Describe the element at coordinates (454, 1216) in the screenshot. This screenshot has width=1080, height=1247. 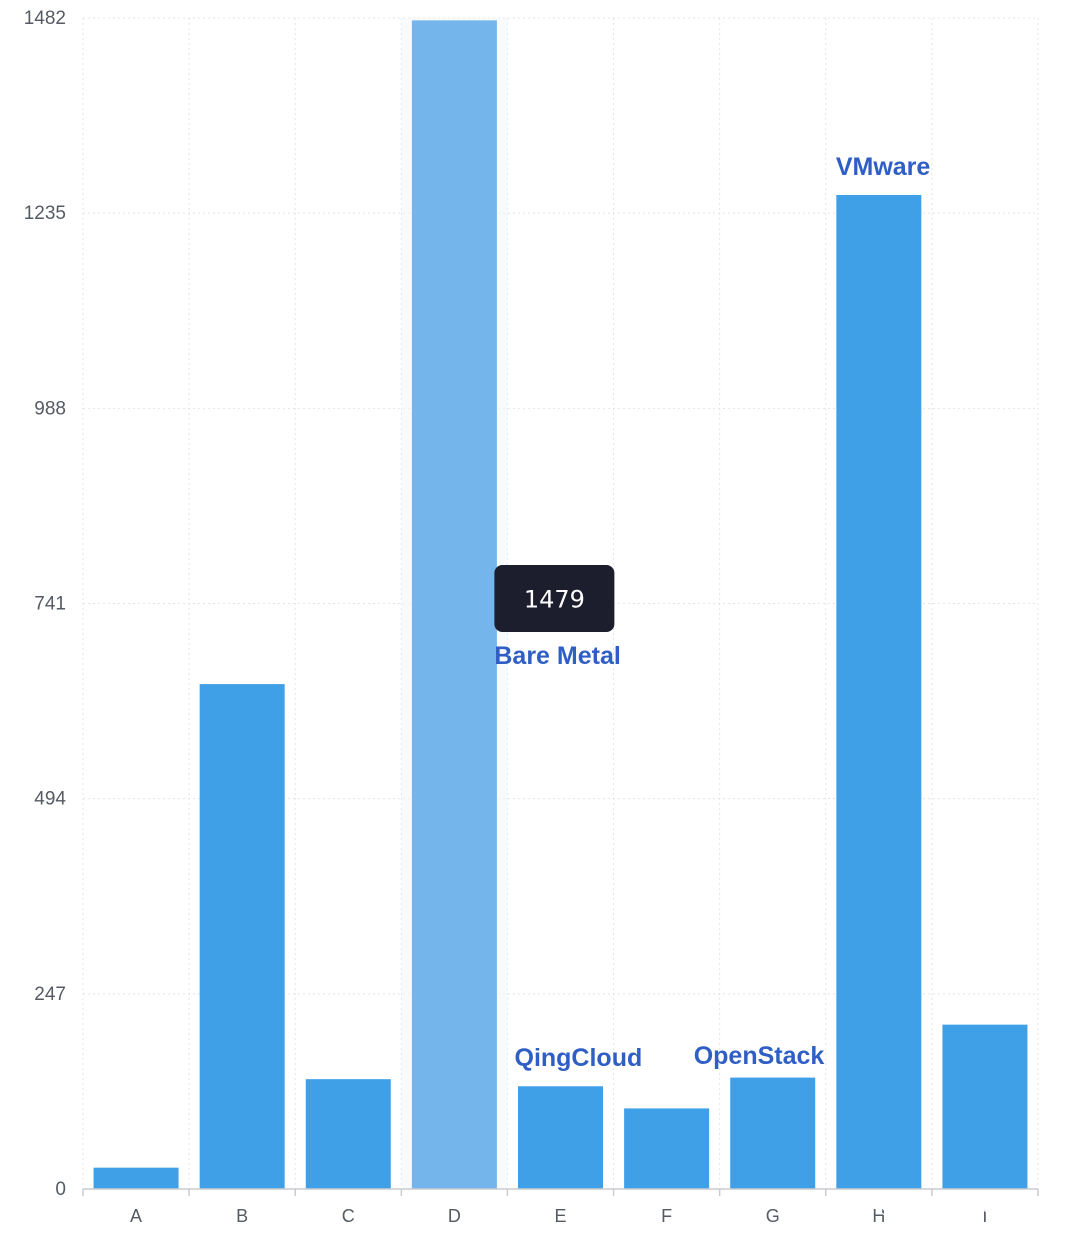
I see `x-tick-label: D` at that location.